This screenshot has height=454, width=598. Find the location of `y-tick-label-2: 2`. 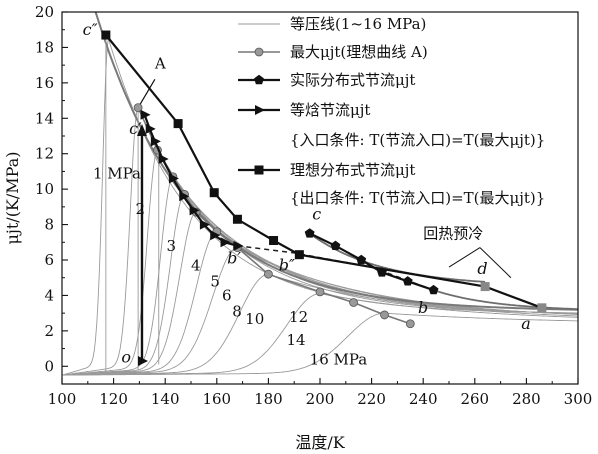

y-tick-label-2: 2 is located at coordinates (49, 331).